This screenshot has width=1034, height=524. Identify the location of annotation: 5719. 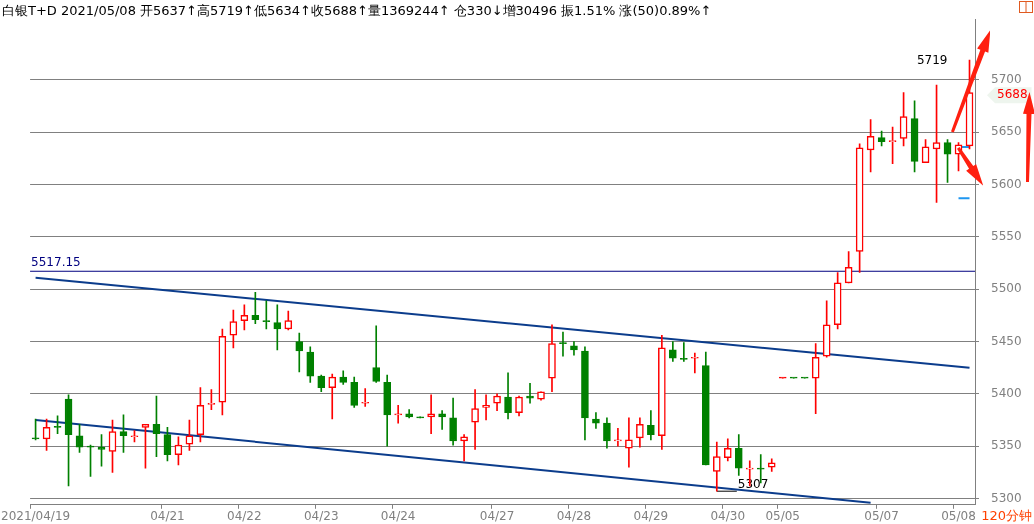
(932, 60).